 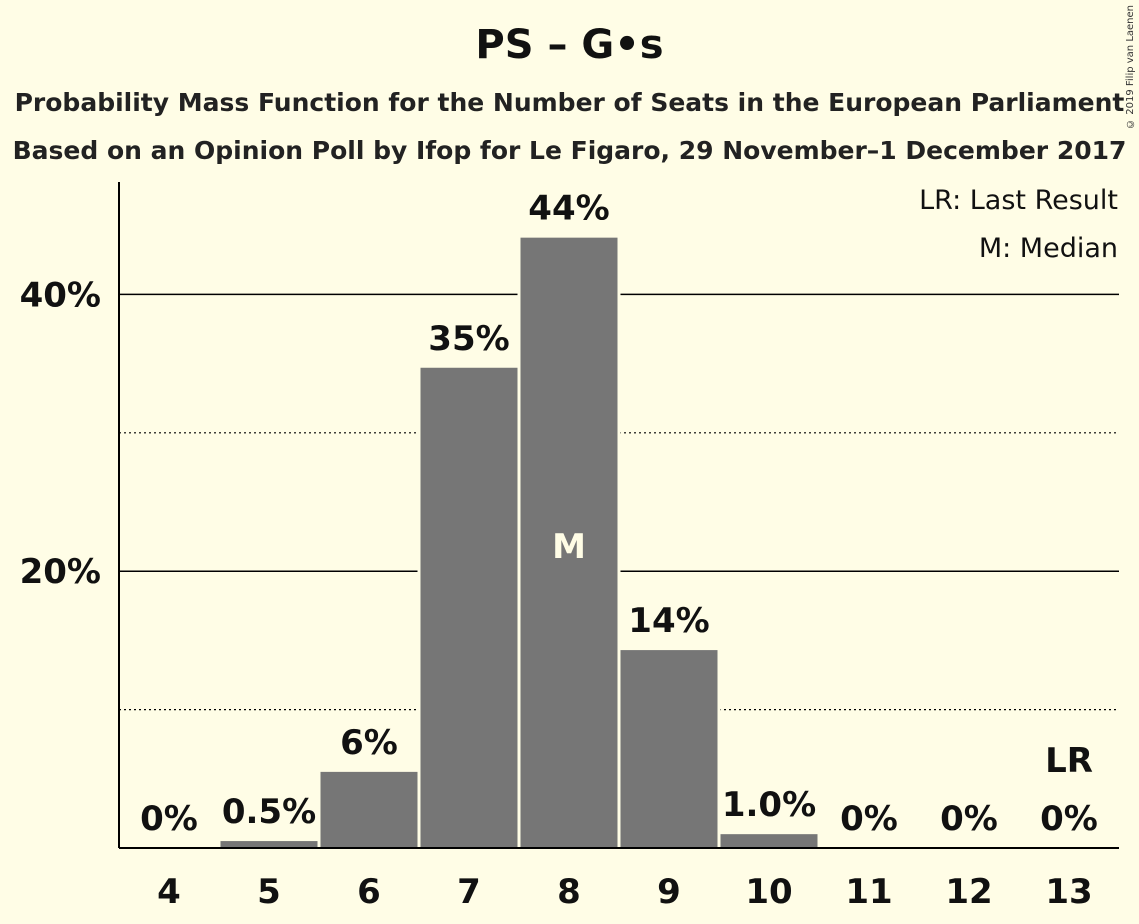 What do you see at coordinates (1018, 224) in the screenshot?
I see `legend: LR: Last Result M: Median` at bounding box center [1018, 224].